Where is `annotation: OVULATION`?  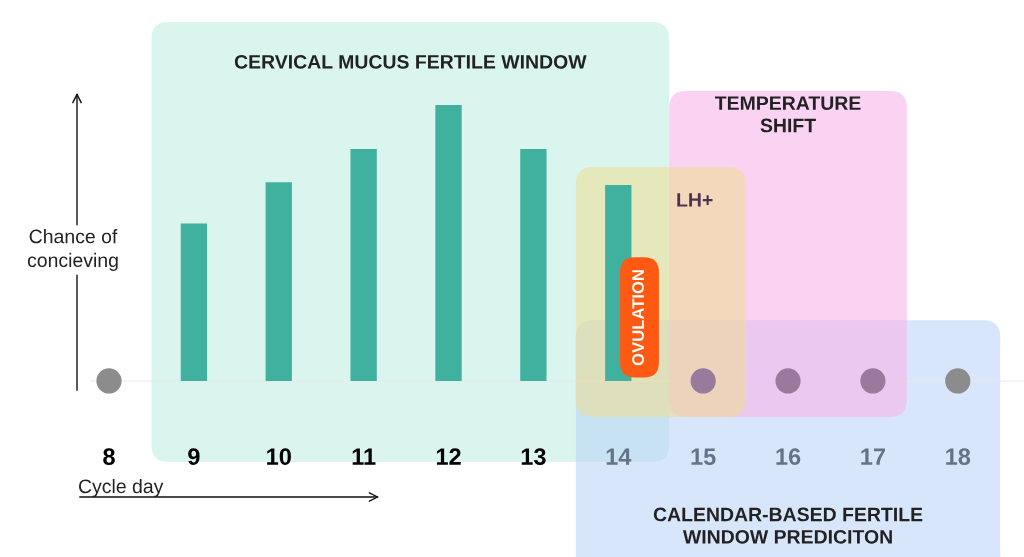 annotation: OVULATION is located at coordinates (638, 318).